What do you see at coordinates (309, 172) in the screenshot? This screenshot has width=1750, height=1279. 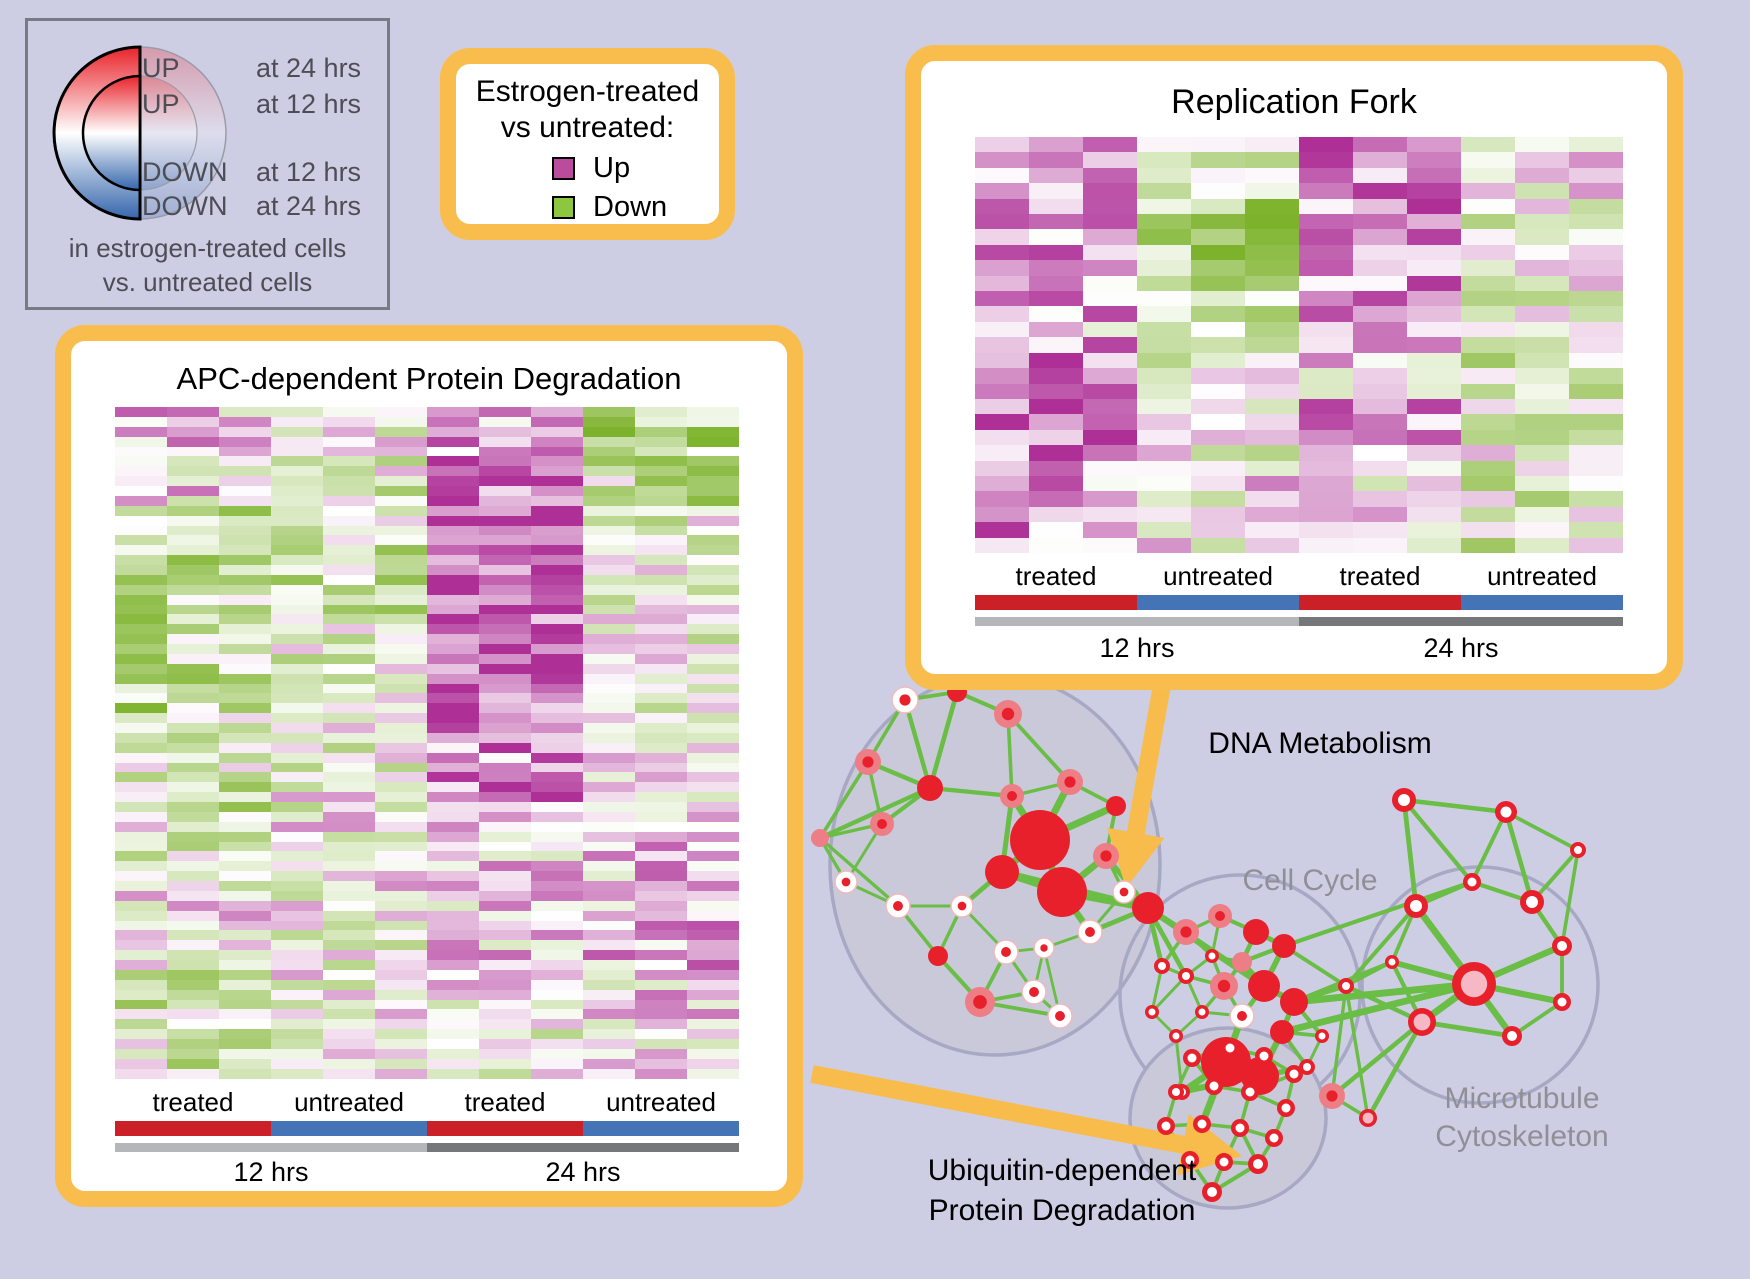 I see `legend-time-12b: at 12 hrs` at bounding box center [309, 172].